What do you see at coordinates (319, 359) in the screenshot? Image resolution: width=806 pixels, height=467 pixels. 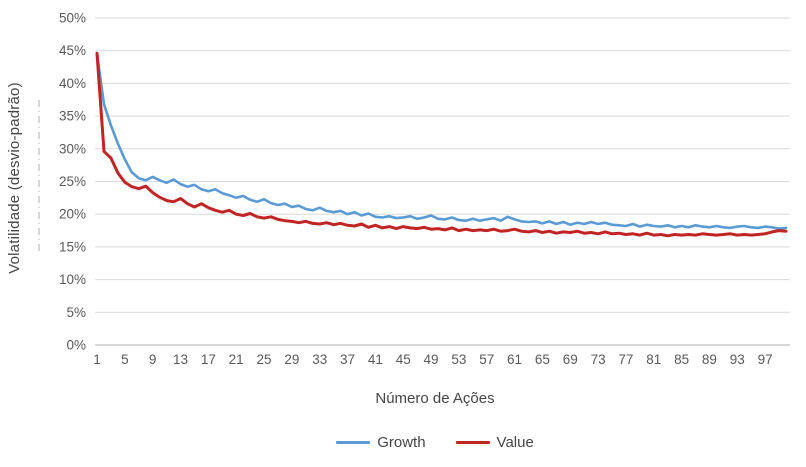 I see `x-tick-label: 33` at bounding box center [319, 359].